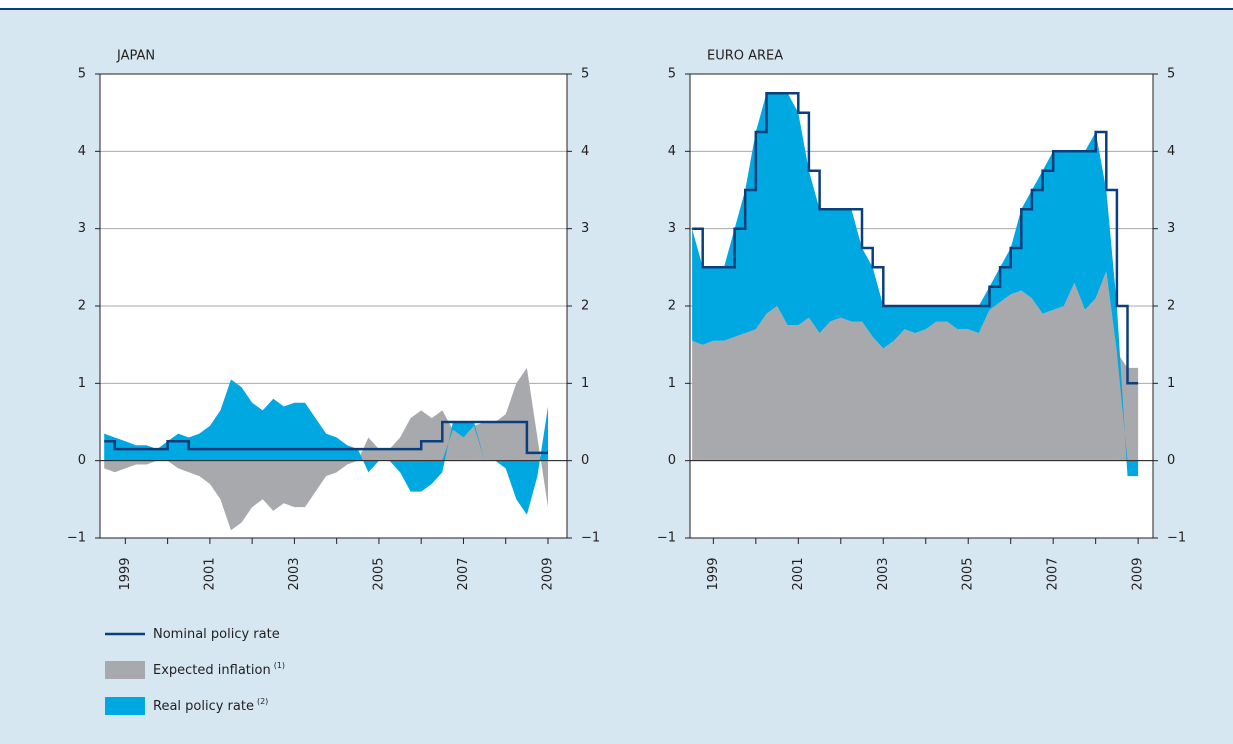 The height and width of the screenshot is (744, 1233). What do you see at coordinates (616, 4) in the screenshot?
I see `top-strip` at bounding box center [616, 4].